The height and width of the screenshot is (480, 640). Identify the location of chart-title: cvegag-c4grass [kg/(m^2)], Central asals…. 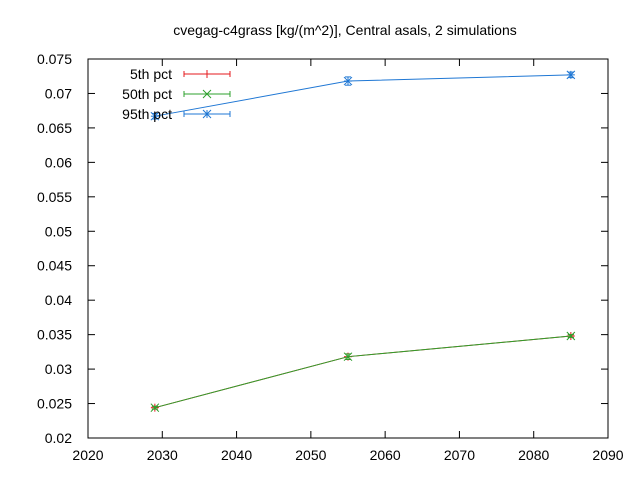
(344, 30).